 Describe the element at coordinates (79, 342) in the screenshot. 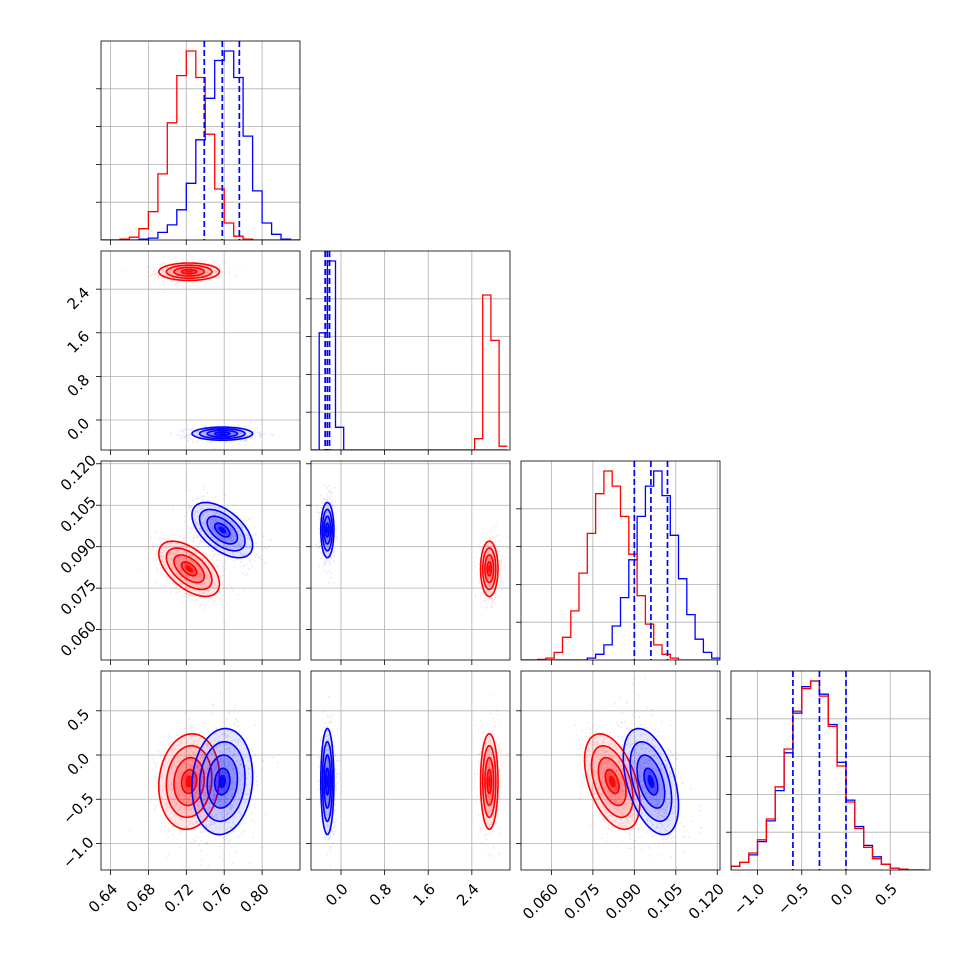

I see `y-tick-label: 1.6` at that location.